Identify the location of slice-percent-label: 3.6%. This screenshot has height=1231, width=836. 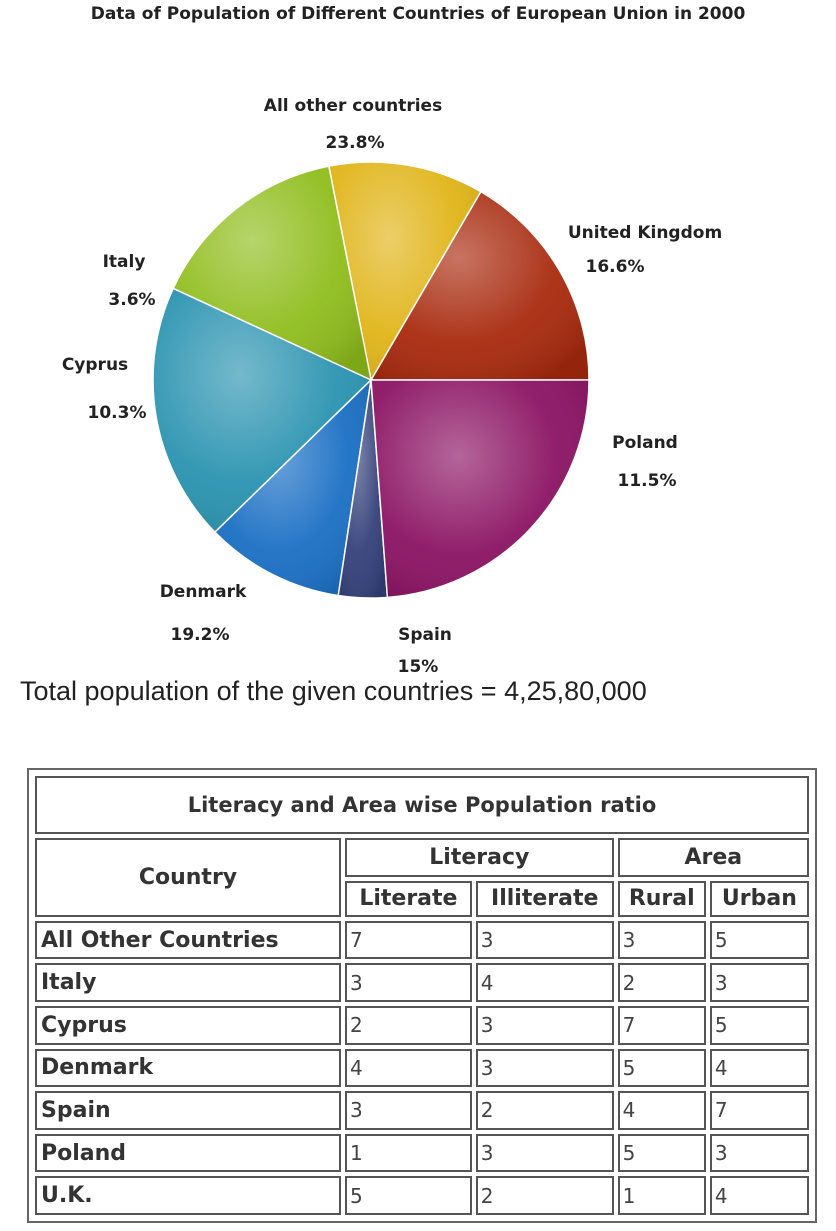
(131, 300).